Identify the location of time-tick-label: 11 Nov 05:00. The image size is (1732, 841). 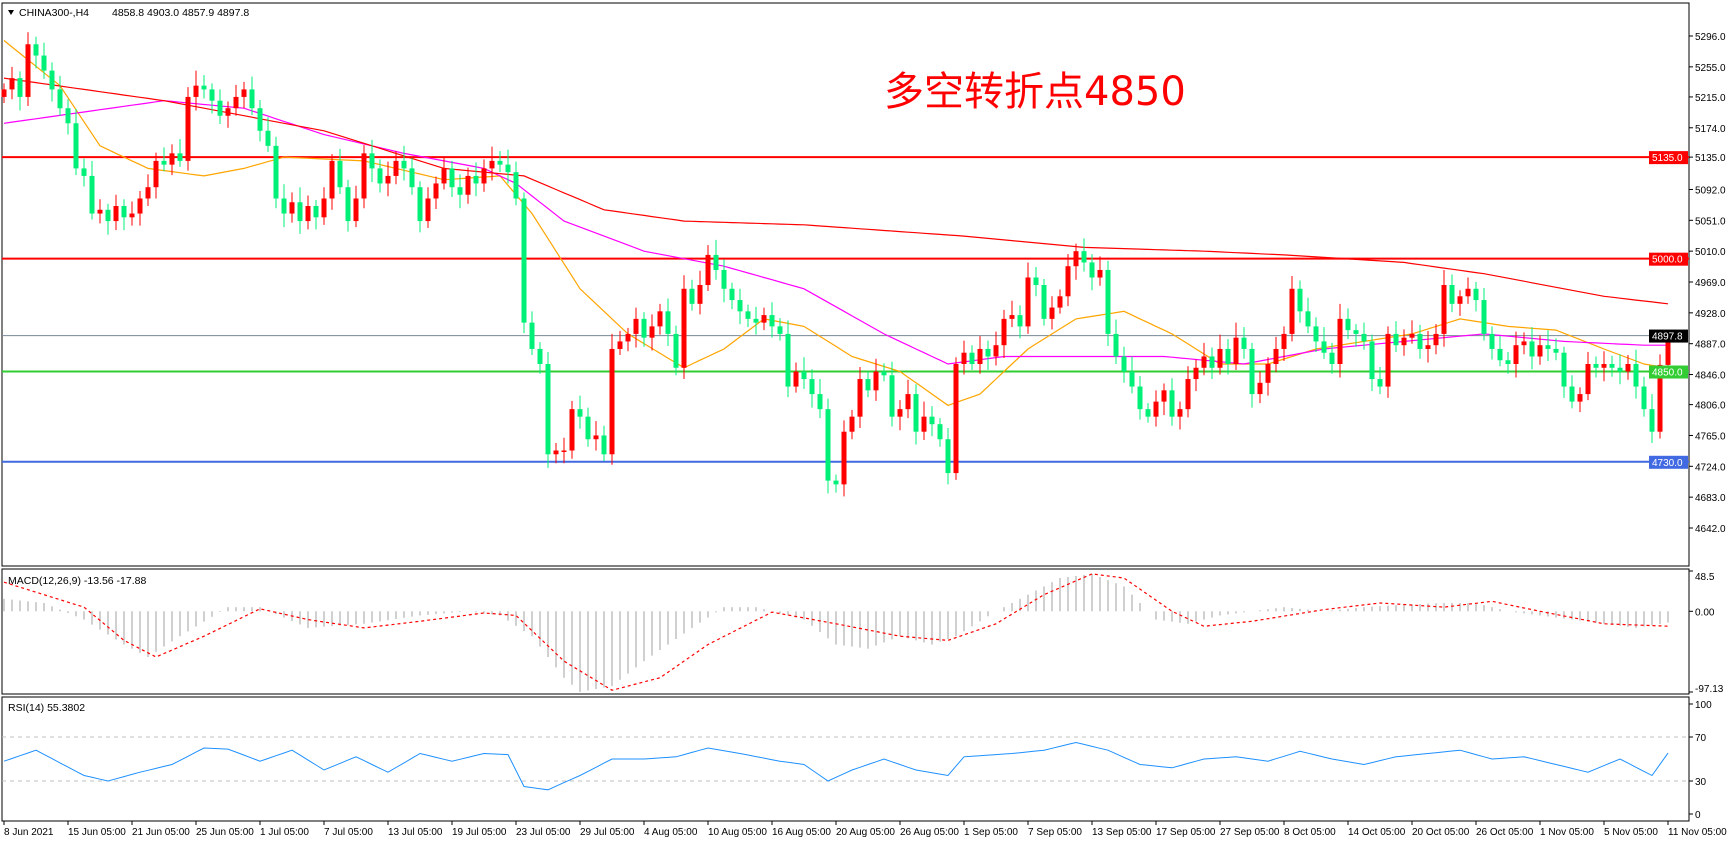
(1697, 832).